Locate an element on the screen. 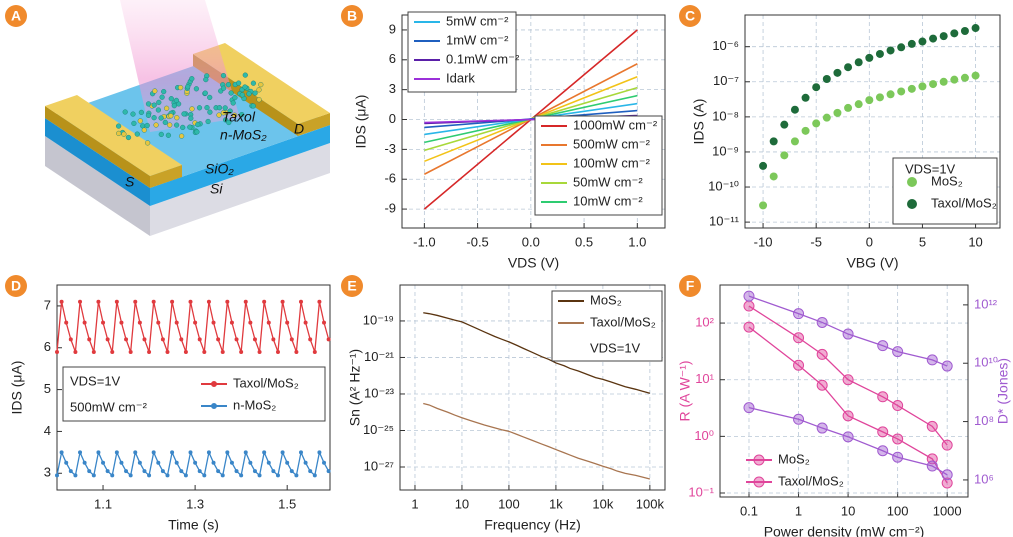  x-tick-label: 5 is located at coordinates (922, 241).